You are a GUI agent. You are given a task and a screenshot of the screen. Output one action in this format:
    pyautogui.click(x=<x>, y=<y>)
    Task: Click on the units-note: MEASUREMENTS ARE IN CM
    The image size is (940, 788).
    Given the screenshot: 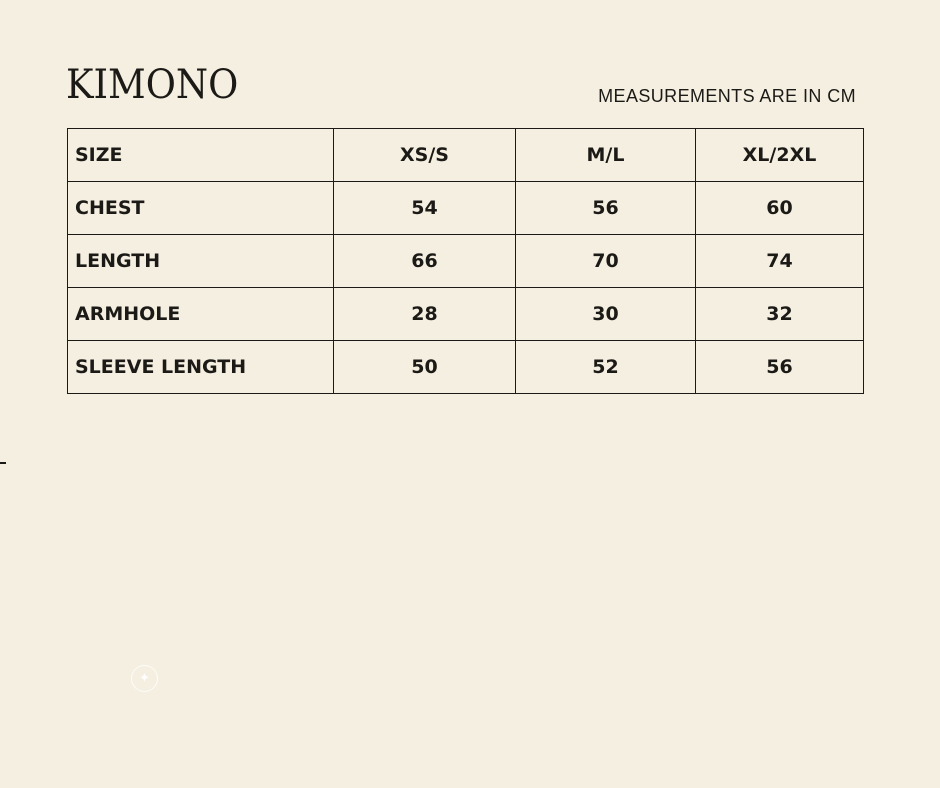 What is the action you would take?
    pyautogui.click(x=727, y=96)
    